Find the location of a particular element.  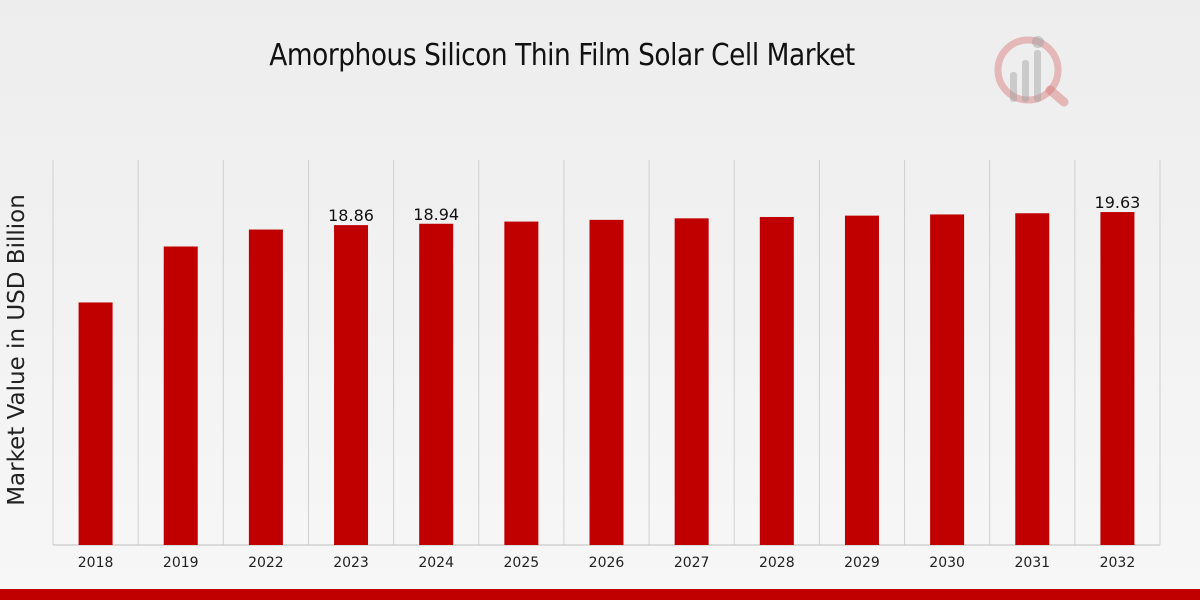

footer-bar is located at coordinates (600, 594).